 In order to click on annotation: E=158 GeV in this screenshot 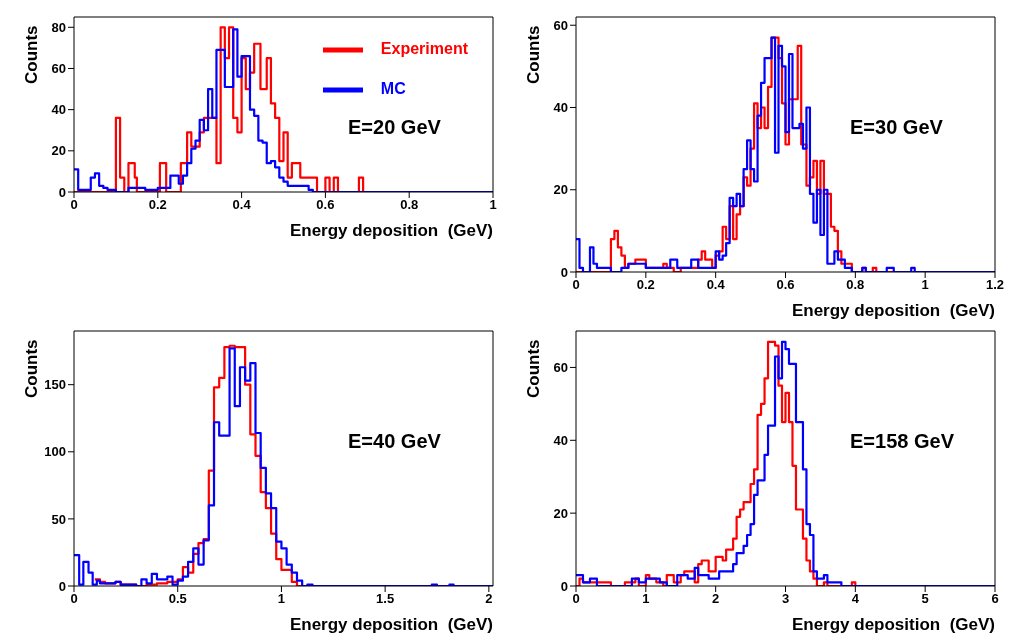, I will do `click(902, 441)`.